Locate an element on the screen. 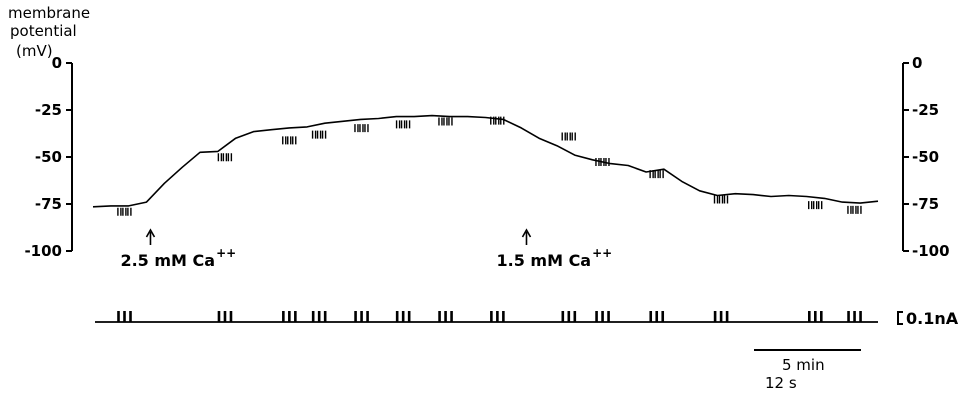 This screenshot has height=402, width=964. left-y-axis: 0 -25 -50 -75 -100 is located at coordinates (48, 157).